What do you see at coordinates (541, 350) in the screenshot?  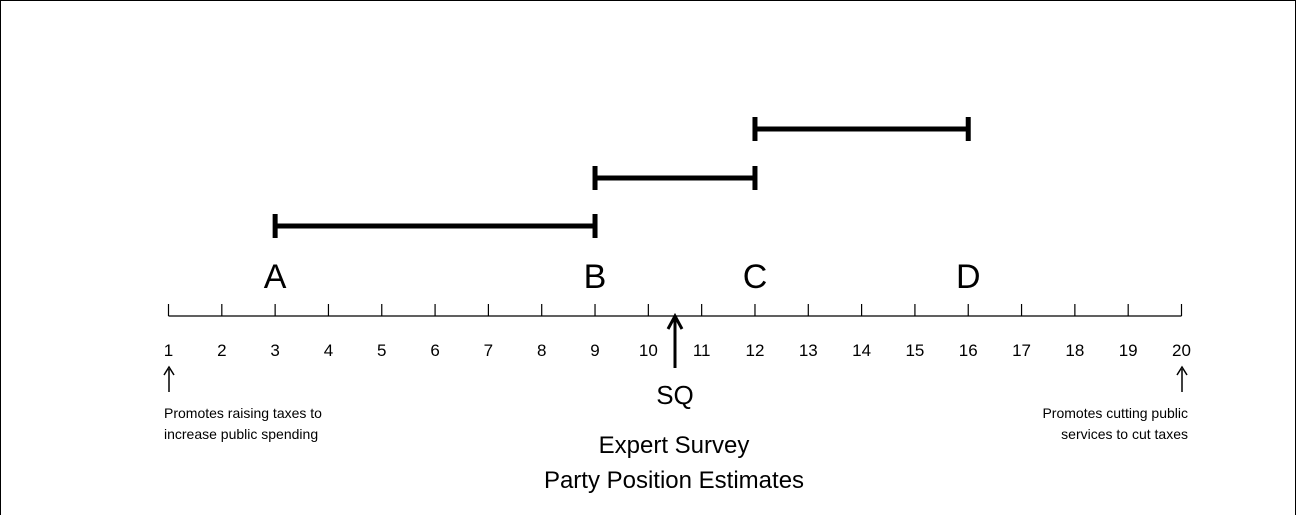 I see `tick-label: 8` at bounding box center [541, 350].